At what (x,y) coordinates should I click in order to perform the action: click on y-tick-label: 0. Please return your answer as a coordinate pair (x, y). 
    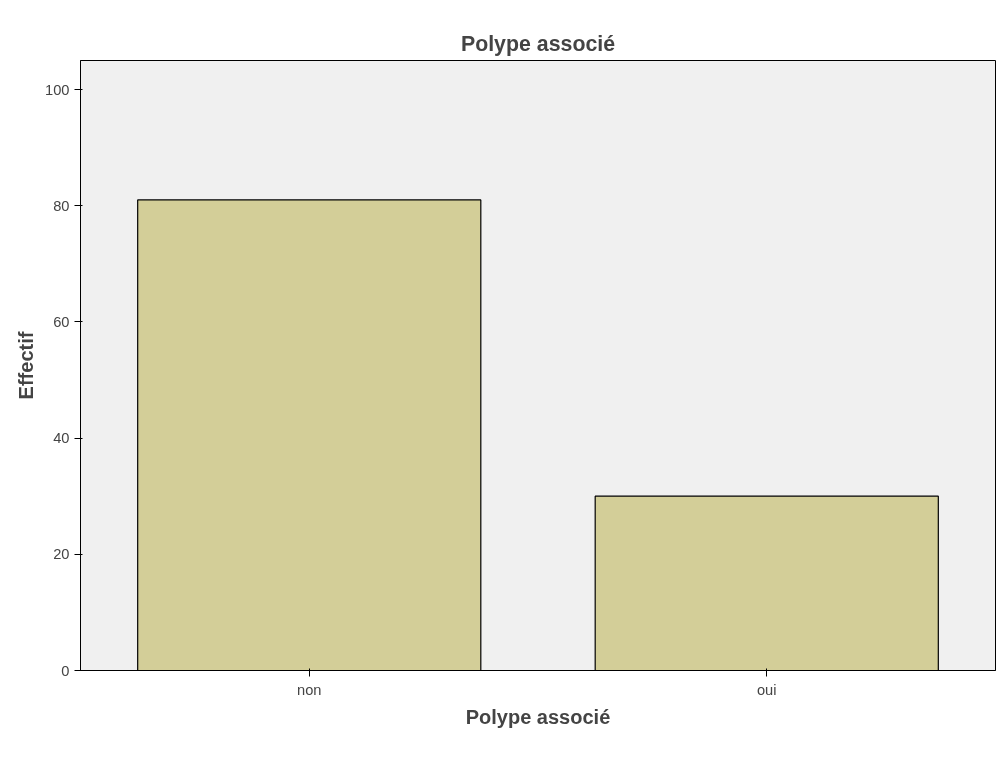
    Looking at the image, I should click on (65, 670).